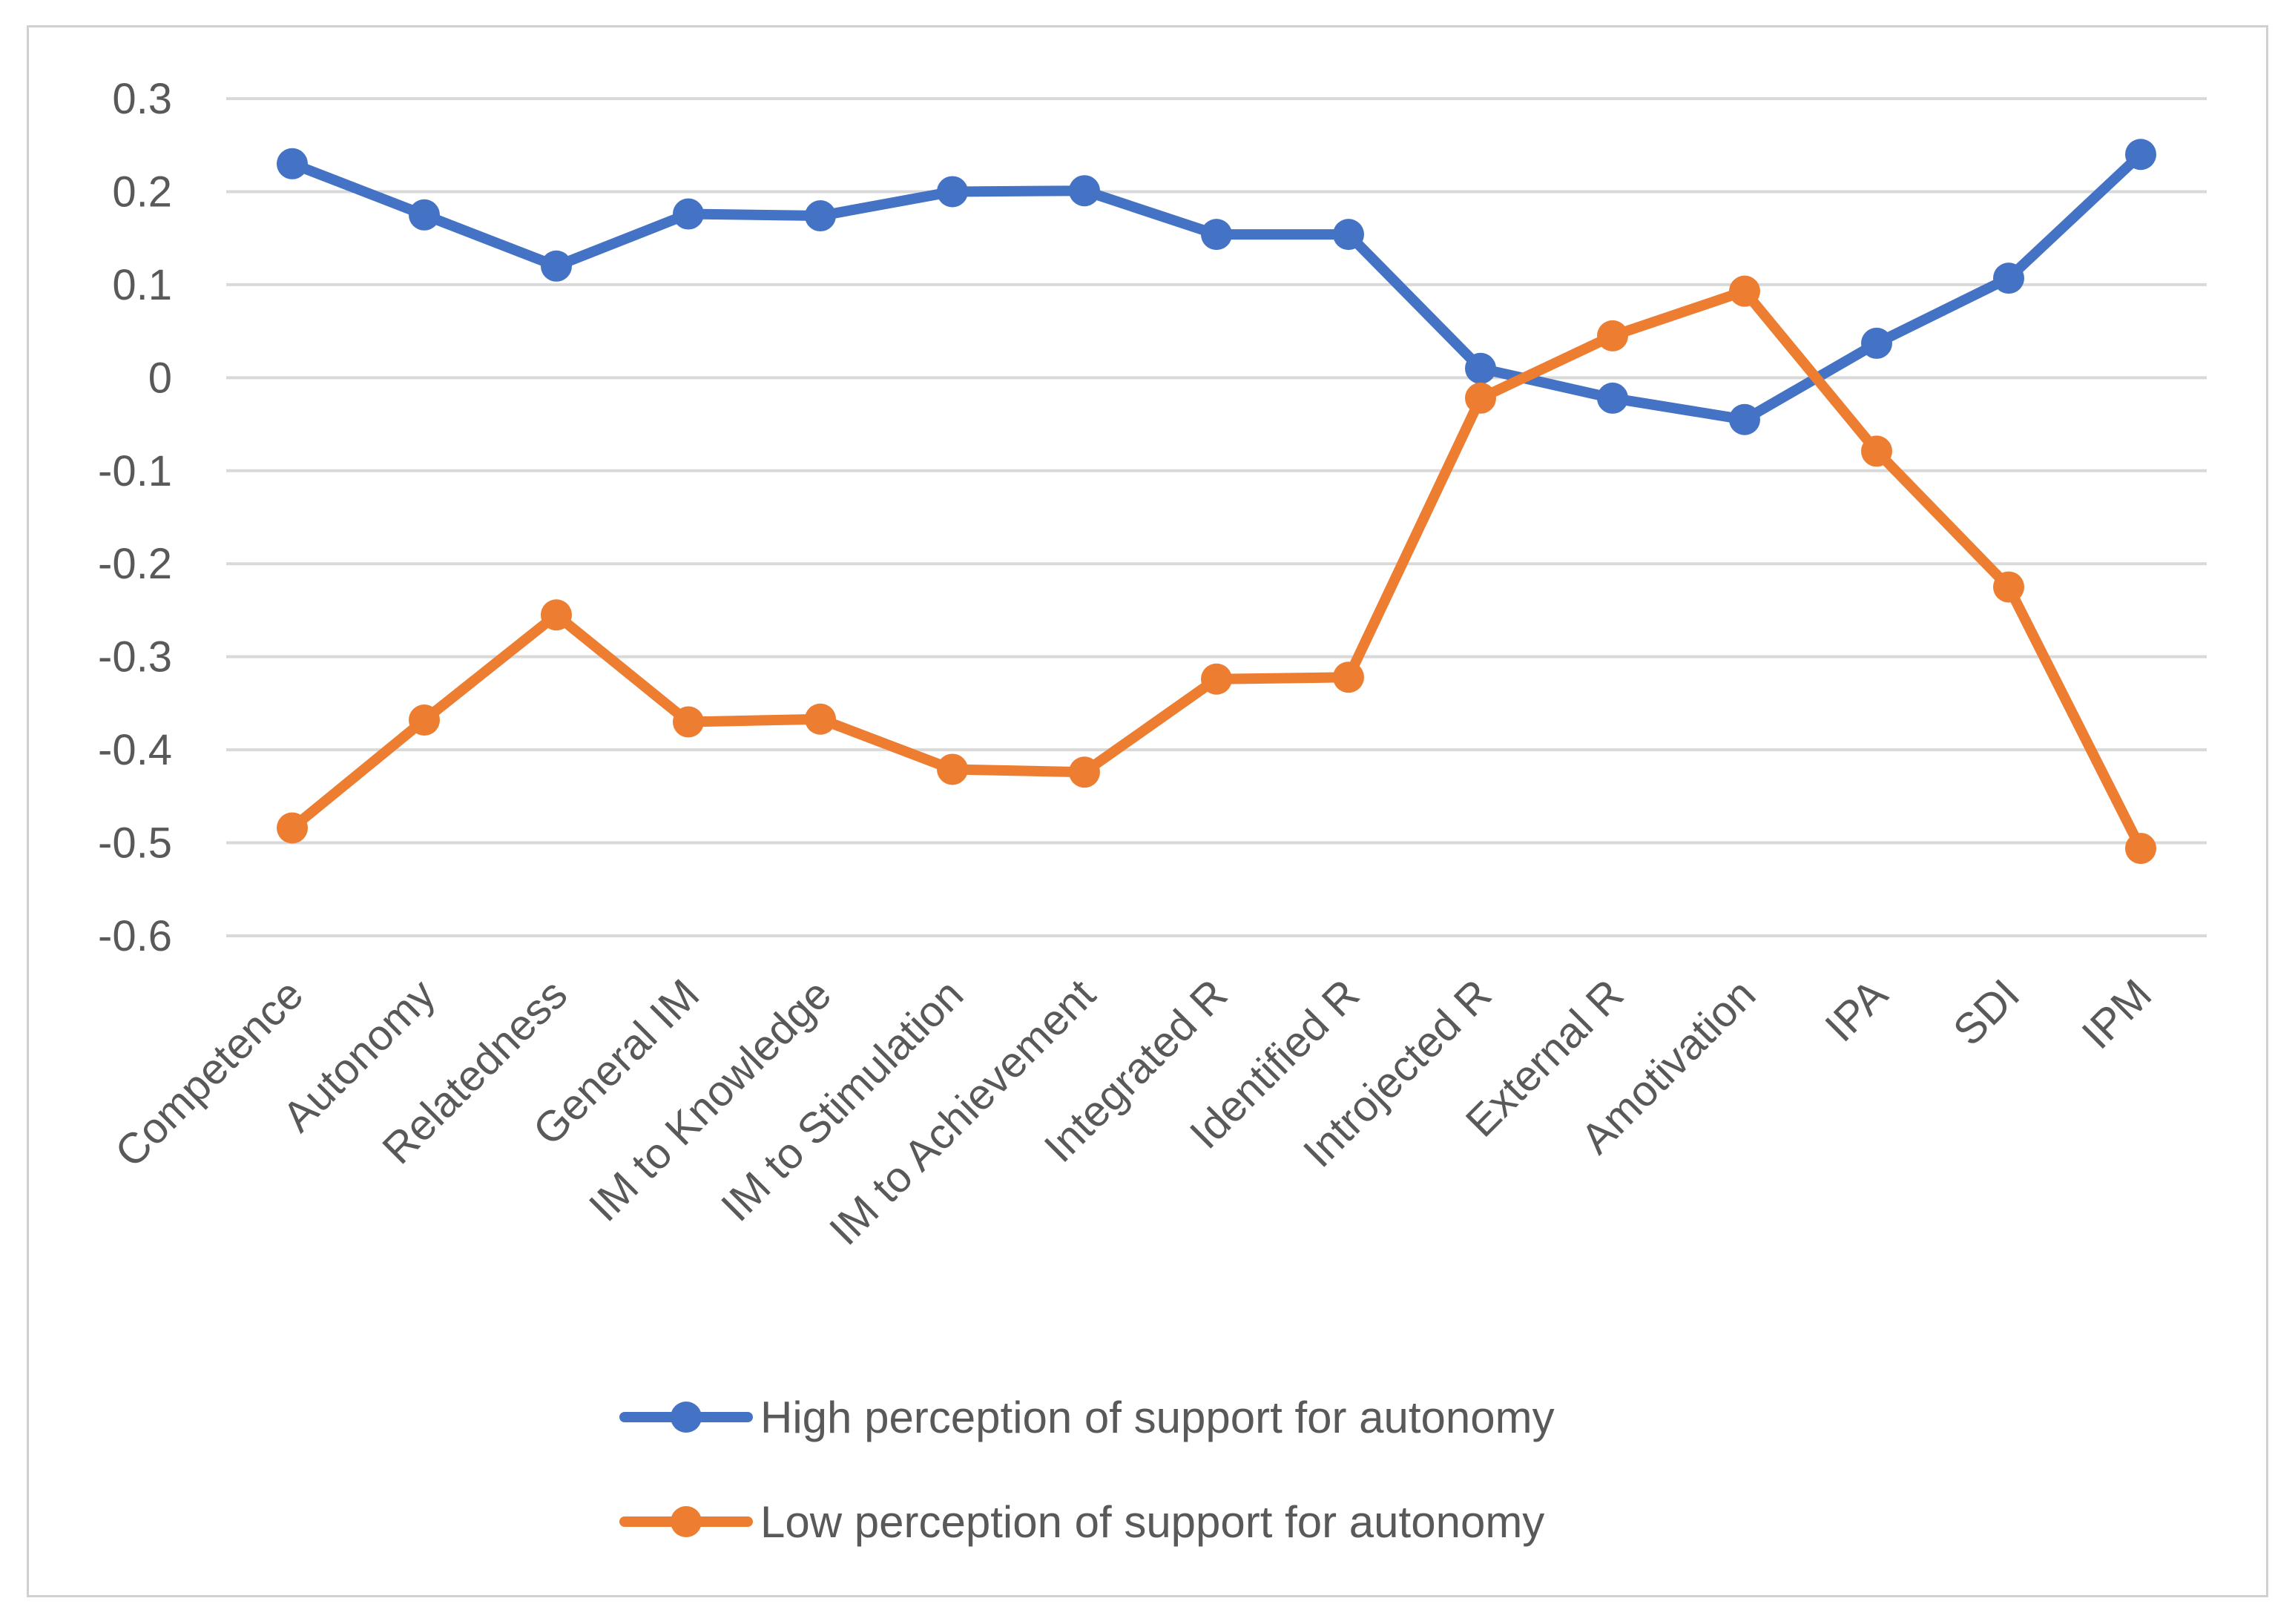 The width and height of the screenshot is (2295, 1624). What do you see at coordinates (1152, 1522) in the screenshot?
I see `legend-label: Low perception of support for autonomy` at bounding box center [1152, 1522].